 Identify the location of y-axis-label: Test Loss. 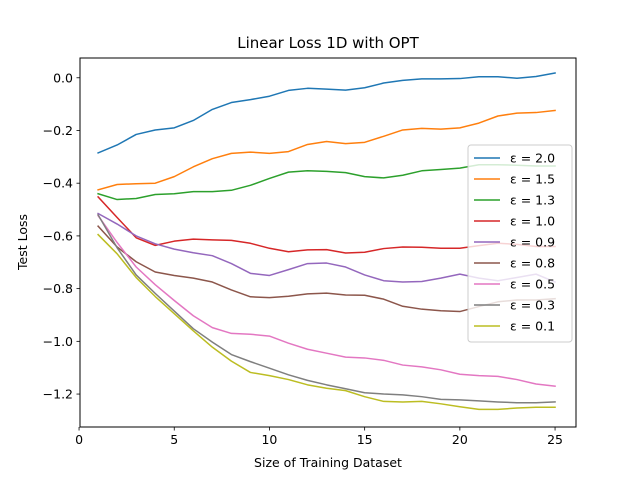
(22, 242).